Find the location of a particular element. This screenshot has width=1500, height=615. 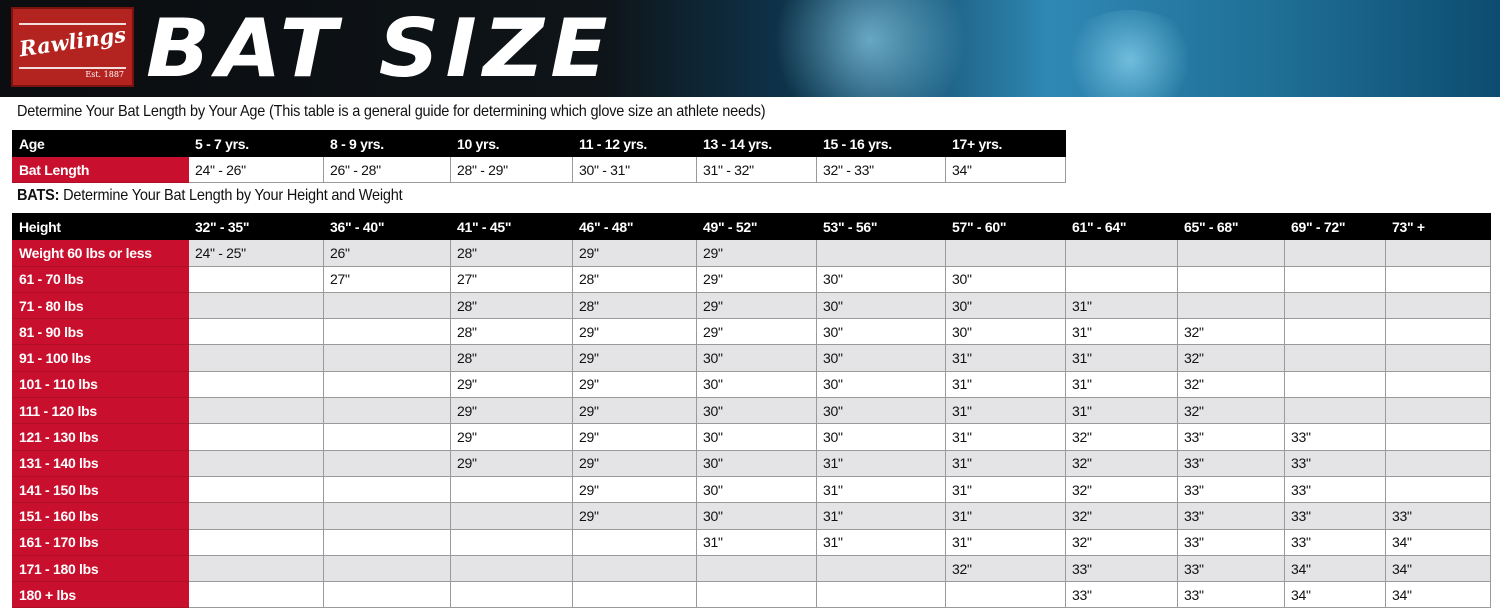

age-header-label: Age is located at coordinates (100, 143).